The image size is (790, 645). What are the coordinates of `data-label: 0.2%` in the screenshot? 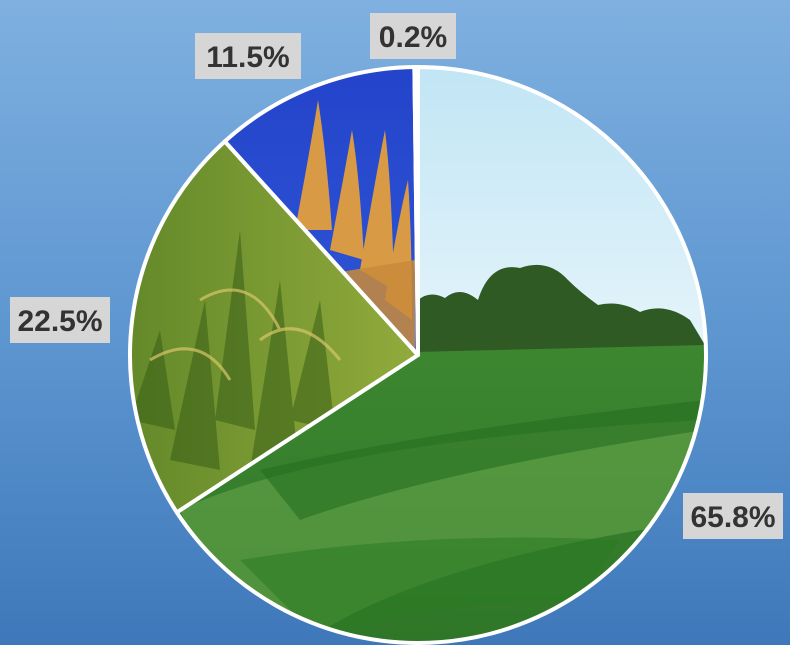 It's located at (413, 36).